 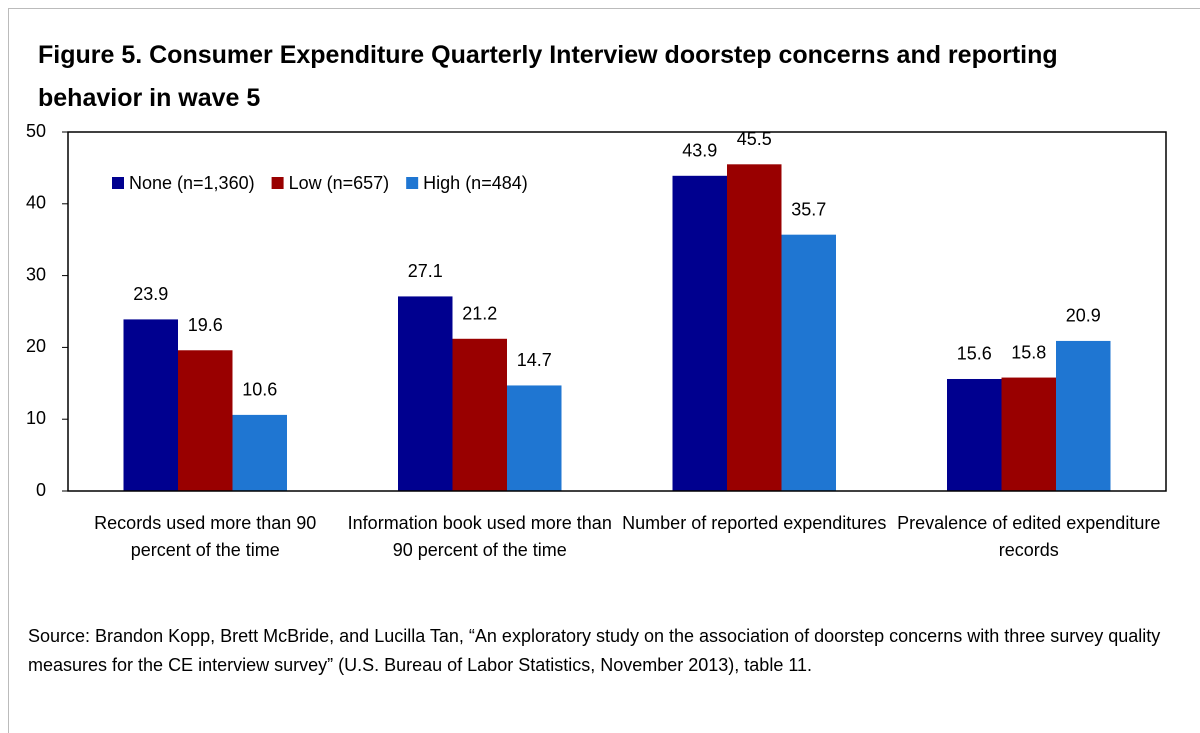 What do you see at coordinates (36, 346) in the screenshot?
I see `y-tick-label: 20` at bounding box center [36, 346].